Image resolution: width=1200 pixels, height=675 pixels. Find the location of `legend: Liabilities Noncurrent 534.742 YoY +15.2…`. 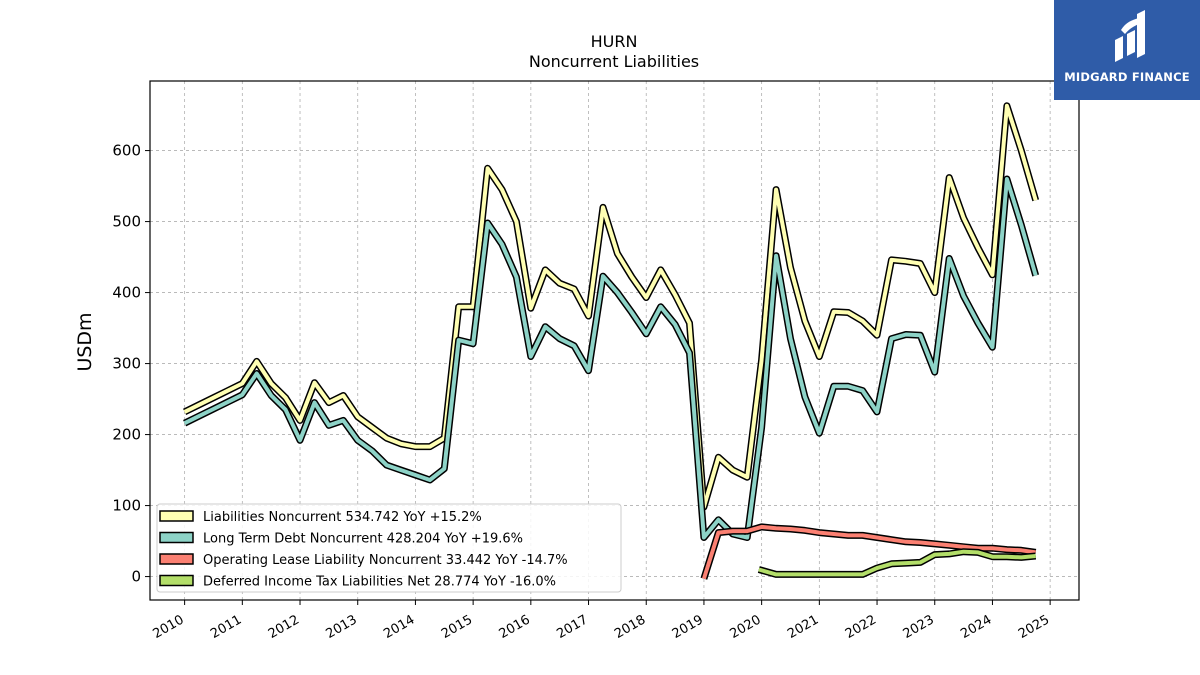

legend: Liabilities Noncurrent 534.742 YoY +15.2… is located at coordinates (389, 548).